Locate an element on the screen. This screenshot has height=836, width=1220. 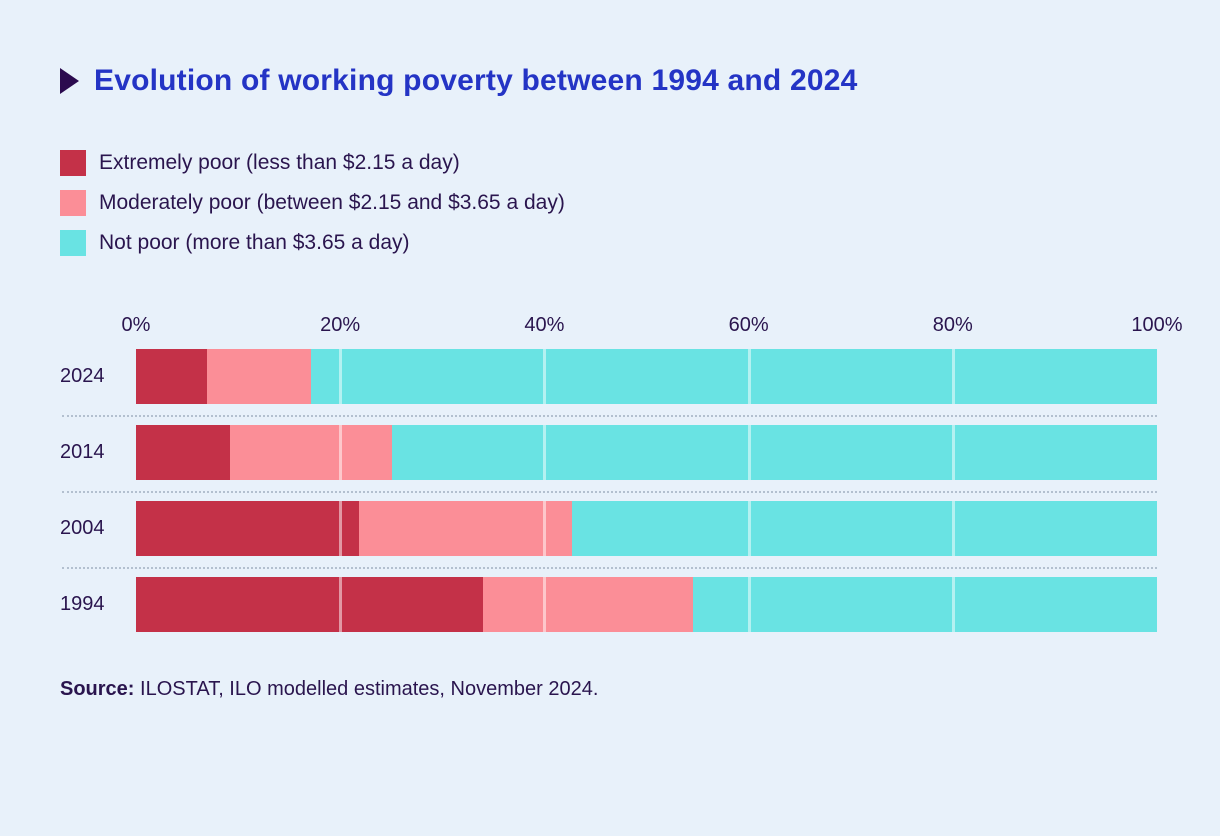
chart-row-2024: 2024 is located at coordinates (608, 376).